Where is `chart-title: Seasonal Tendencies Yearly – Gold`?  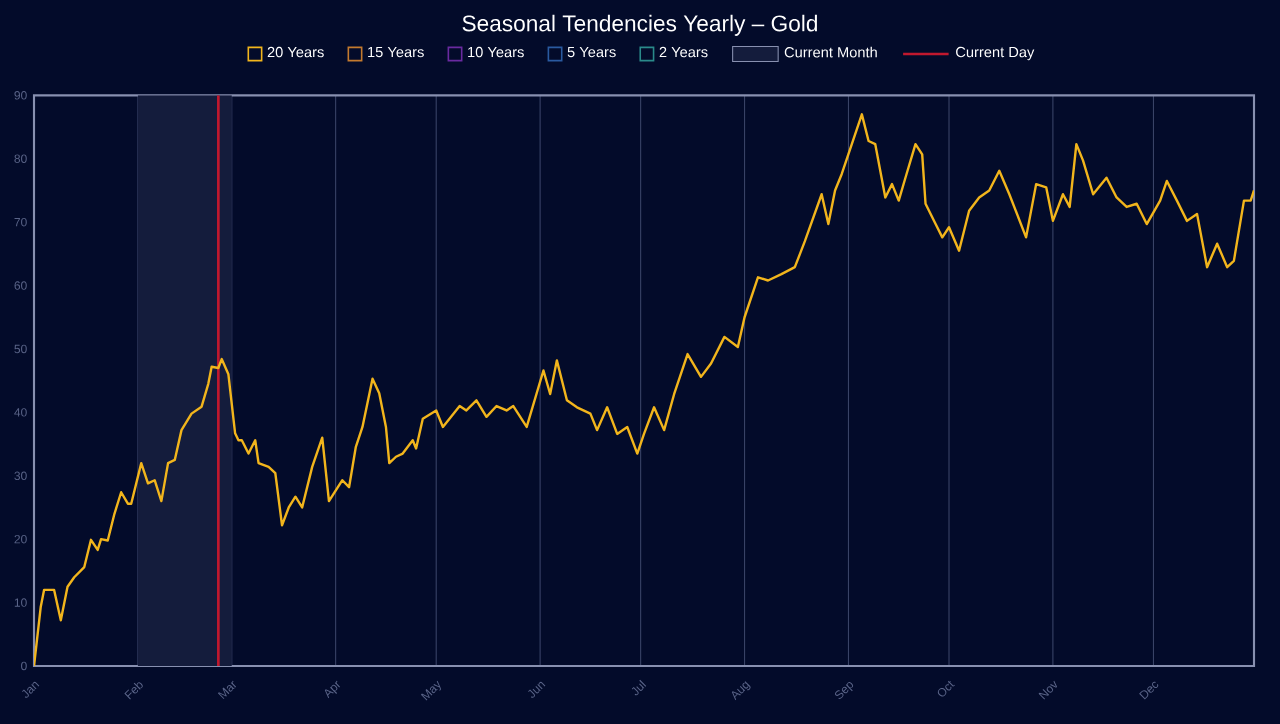 chart-title: Seasonal Tendencies Yearly – Gold is located at coordinates (639, 25).